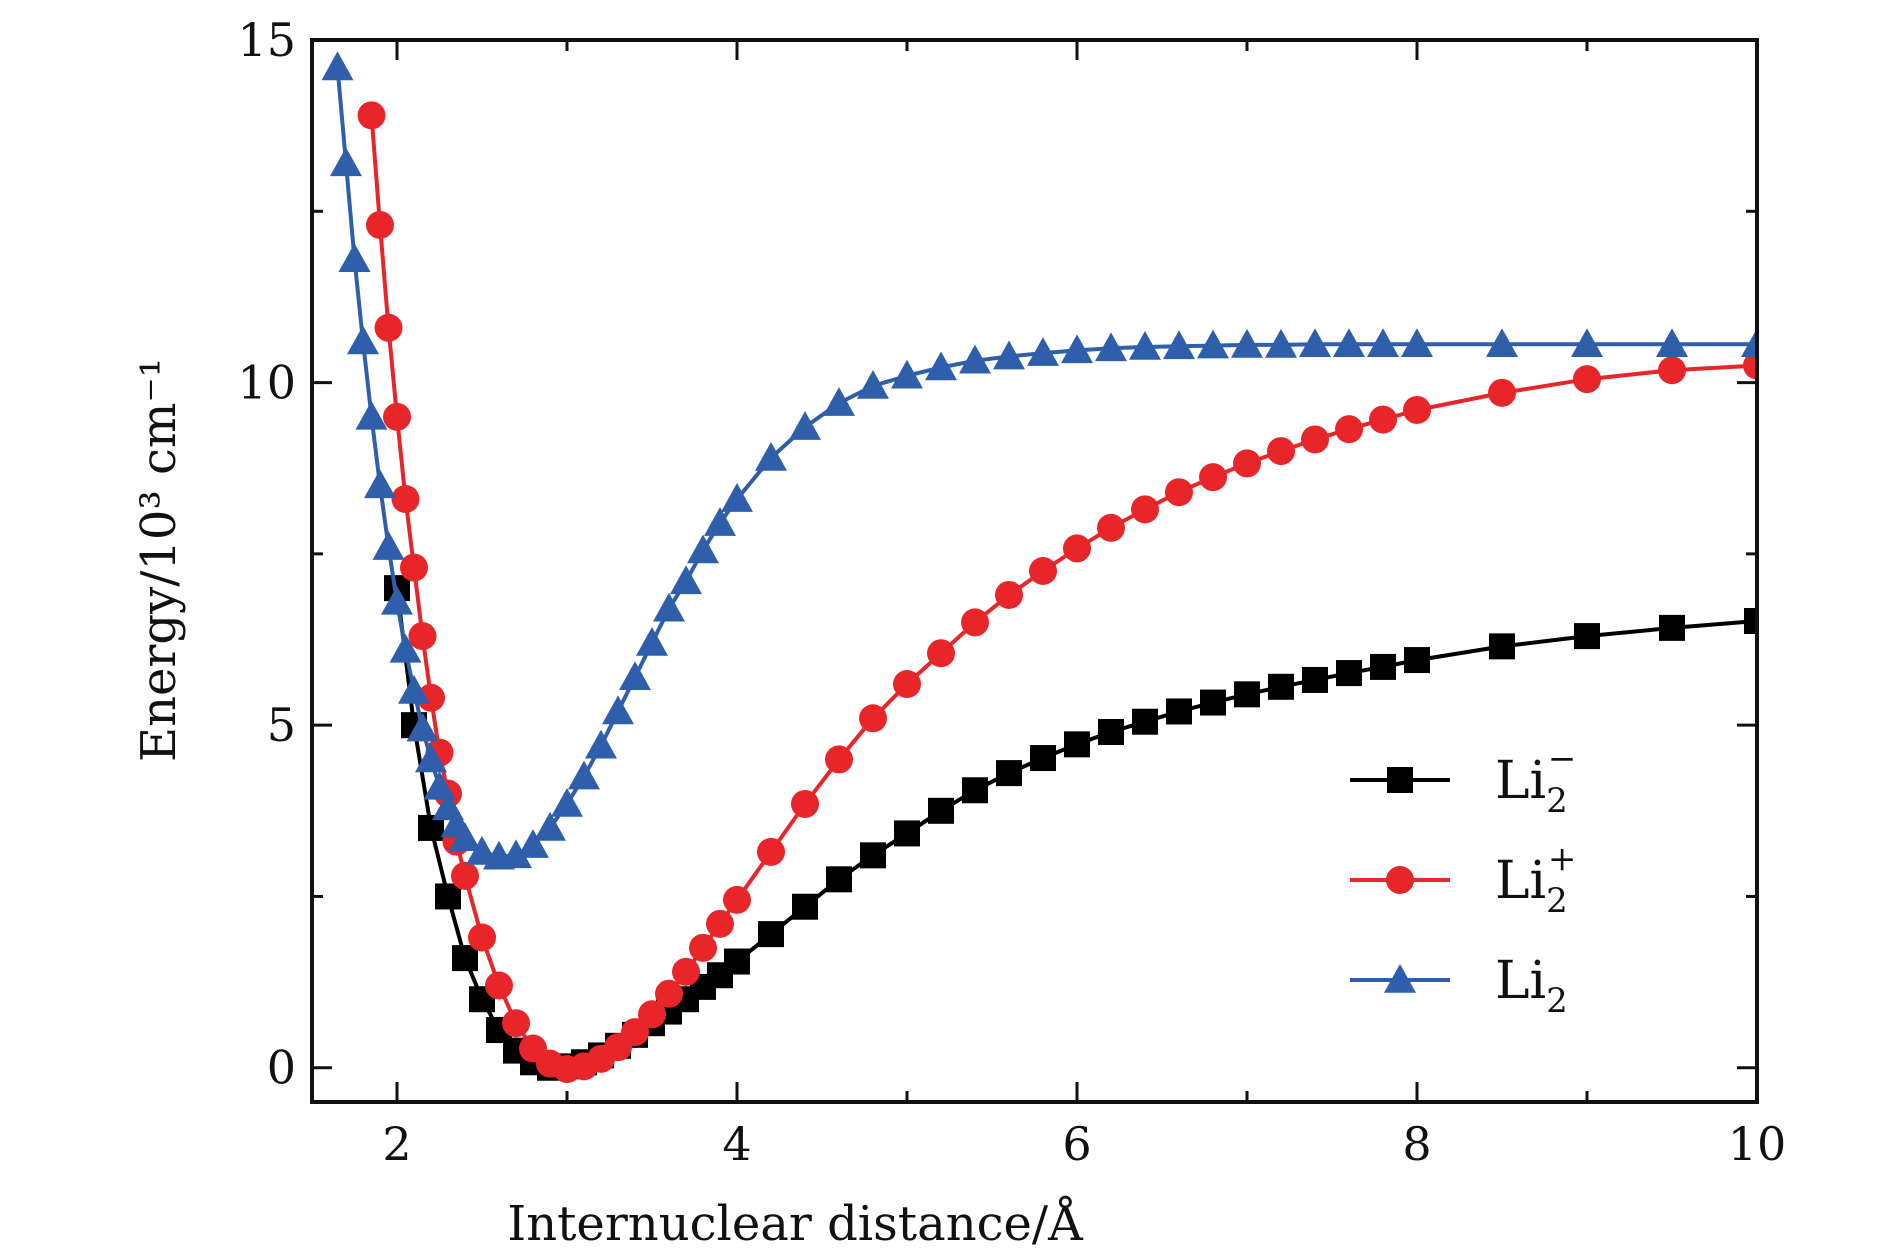 The width and height of the screenshot is (1890, 1252). What do you see at coordinates (795, 1223) in the screenshot?
I see `x-axis-title: Internuclear distance/Å` at bounding box center [795, 1223].